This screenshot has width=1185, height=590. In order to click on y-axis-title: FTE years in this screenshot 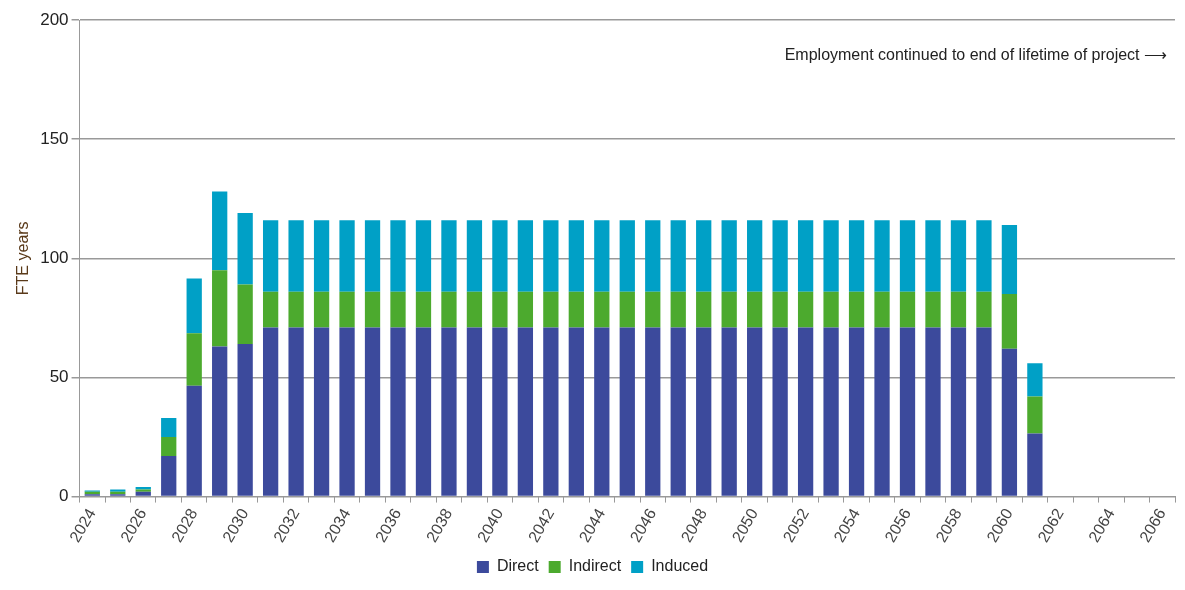, I will do `click(23, 258)`.